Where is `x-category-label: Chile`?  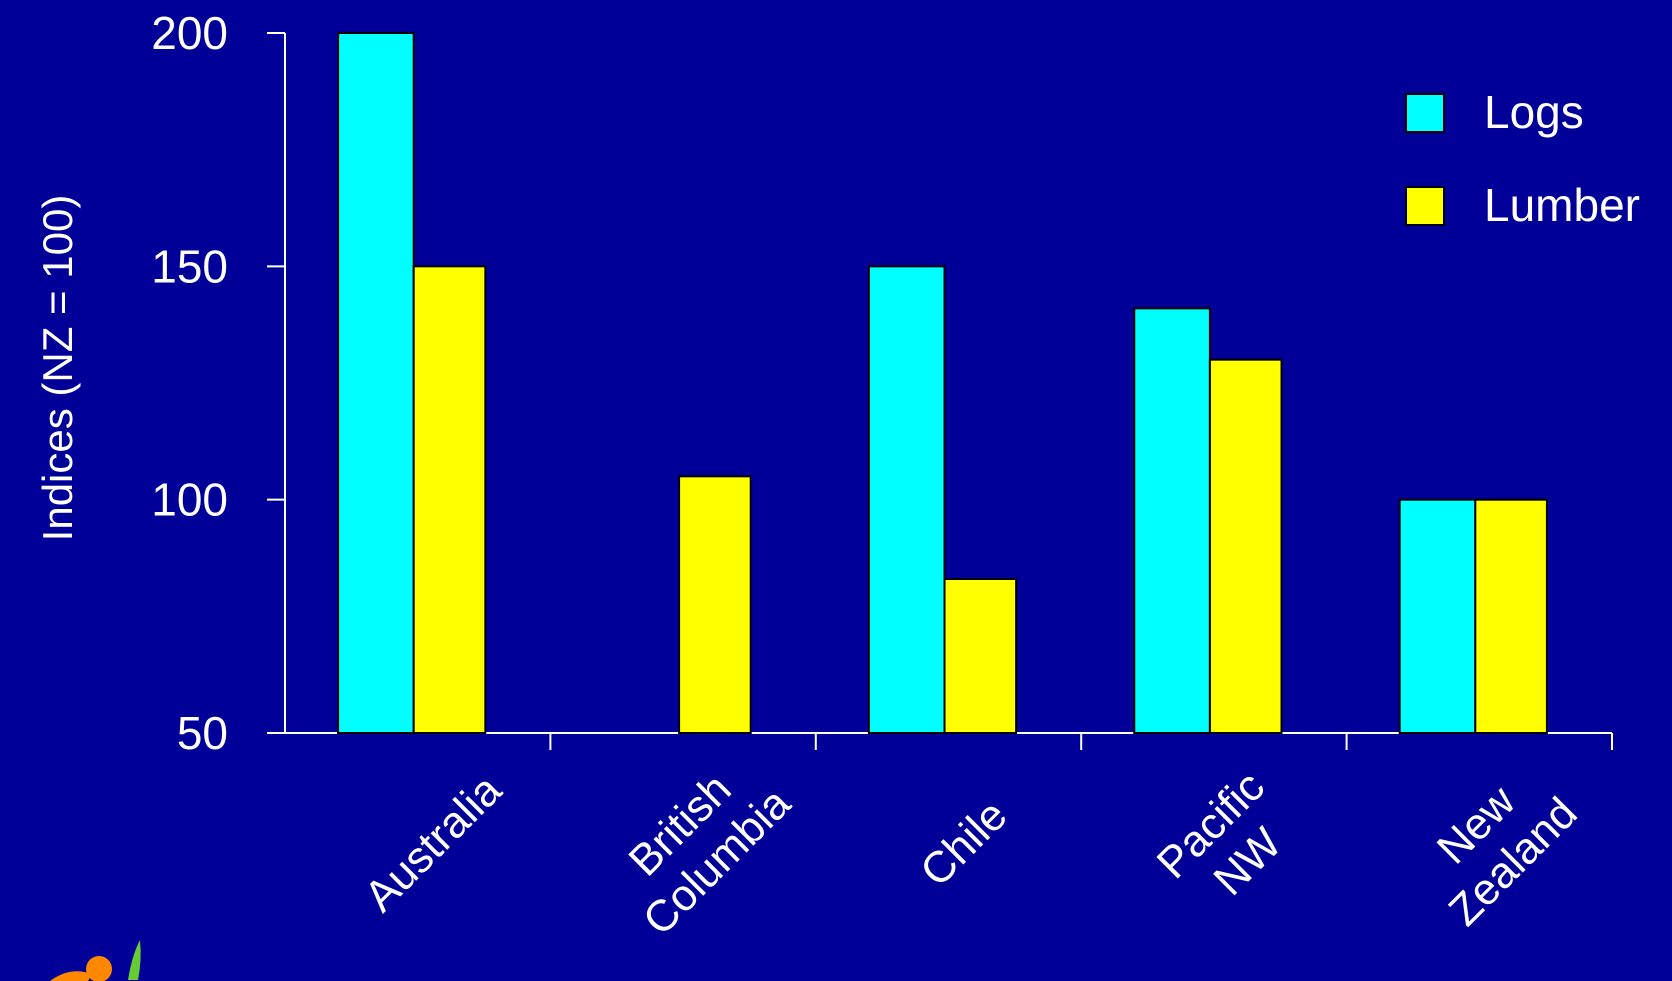 x-category-label: Chile is located at coordinates (964, 844).